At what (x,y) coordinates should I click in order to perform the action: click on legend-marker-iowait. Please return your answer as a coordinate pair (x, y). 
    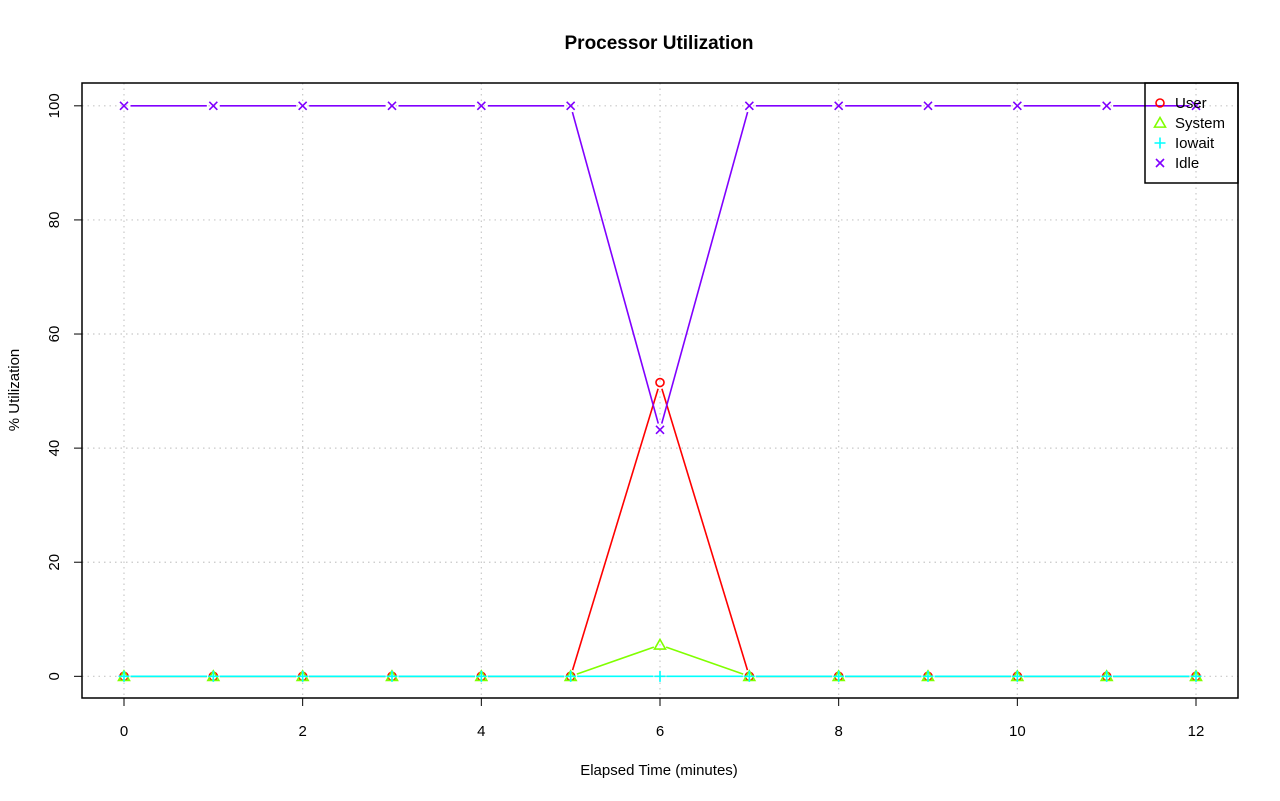
    Looking at the image, I should click on (1160, 143).